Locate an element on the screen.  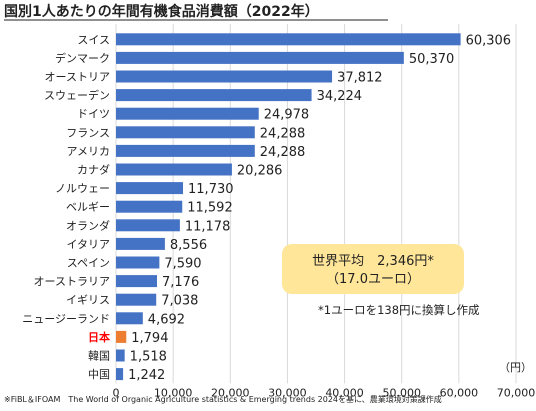
conversion-note: *1ユーロを138円に換算し作成 is located at coordinates (399, 310).